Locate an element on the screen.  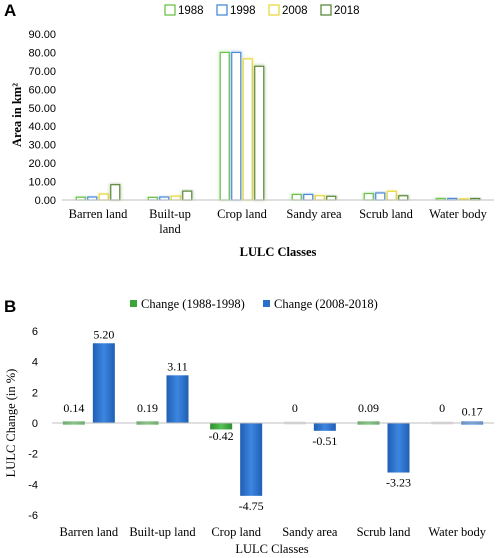
bar-crop-land-change-1988-1998 is located at coordinates (221, 426).